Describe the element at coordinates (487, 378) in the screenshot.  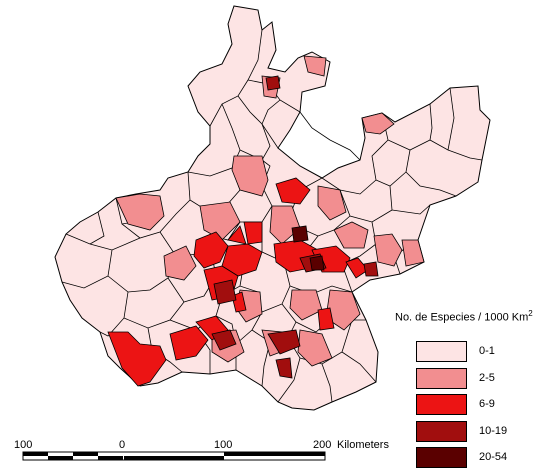
I see `legend-label-2-5: 2-5` at that location.